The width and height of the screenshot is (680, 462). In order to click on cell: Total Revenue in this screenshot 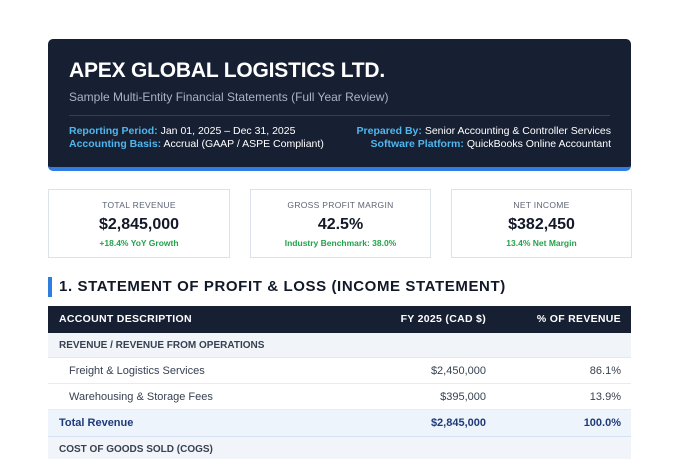, I will do `click(96, 423)`.